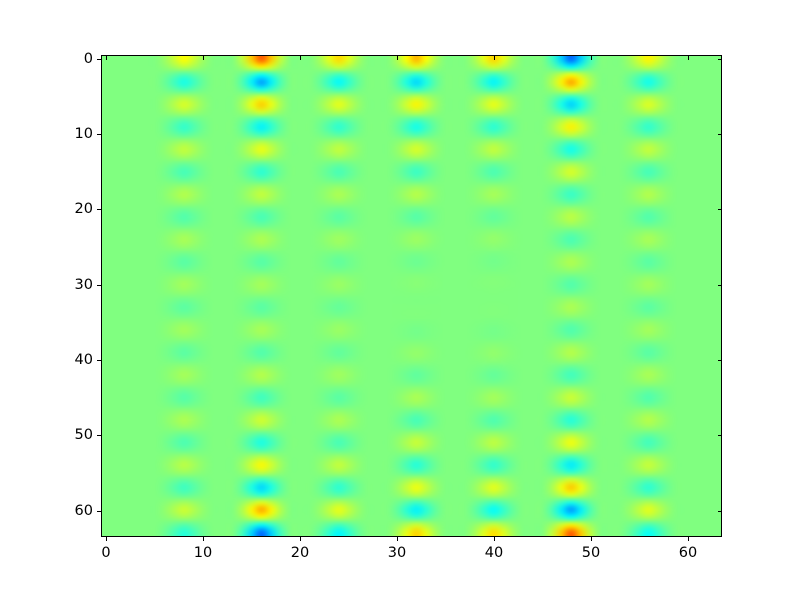 This screenshot has width=800, height=600. What do you see at coordinates (688, 553) in the screenshot?
I see `x-tick-label: 60` at bounding box center [688, 553].